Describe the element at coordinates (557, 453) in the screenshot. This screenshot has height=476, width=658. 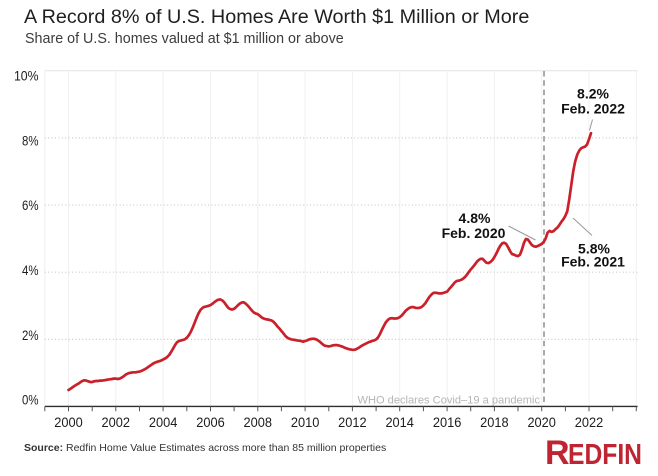
I see `svg-text: R` at that location.